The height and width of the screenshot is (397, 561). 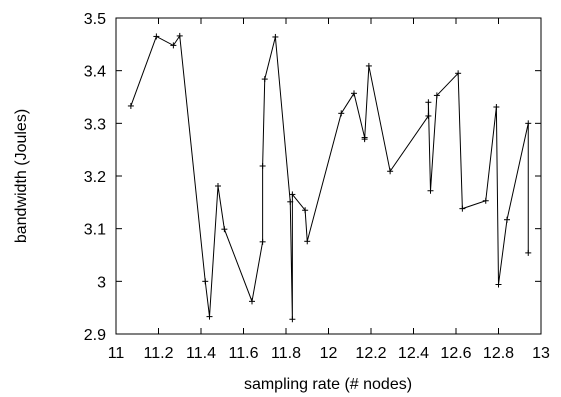 What do you see at coordinates (21, 176) in the screenshot?
I see `y-axis-label: bandwidth (Joules)` at bounding box center [21, 176].